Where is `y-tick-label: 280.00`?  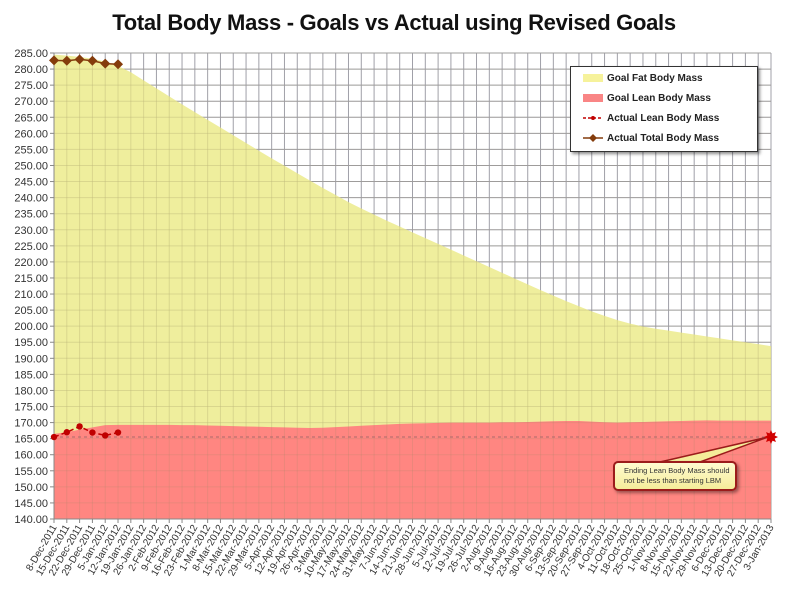
y-tick-label: 280.00 is located at coordinates (31, 70).